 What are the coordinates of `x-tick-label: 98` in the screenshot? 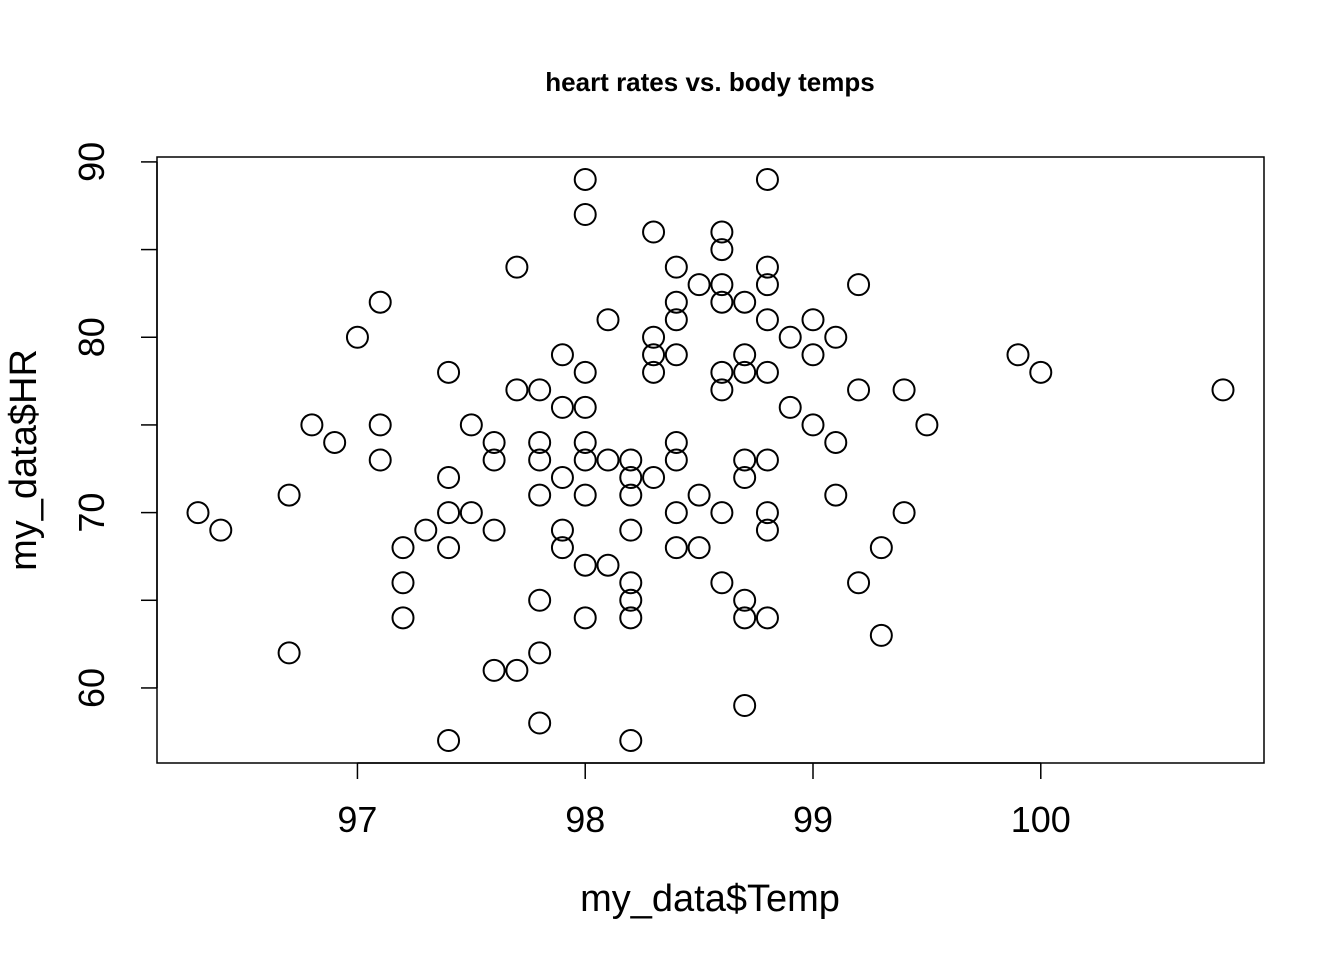 It's located at (585, 819).